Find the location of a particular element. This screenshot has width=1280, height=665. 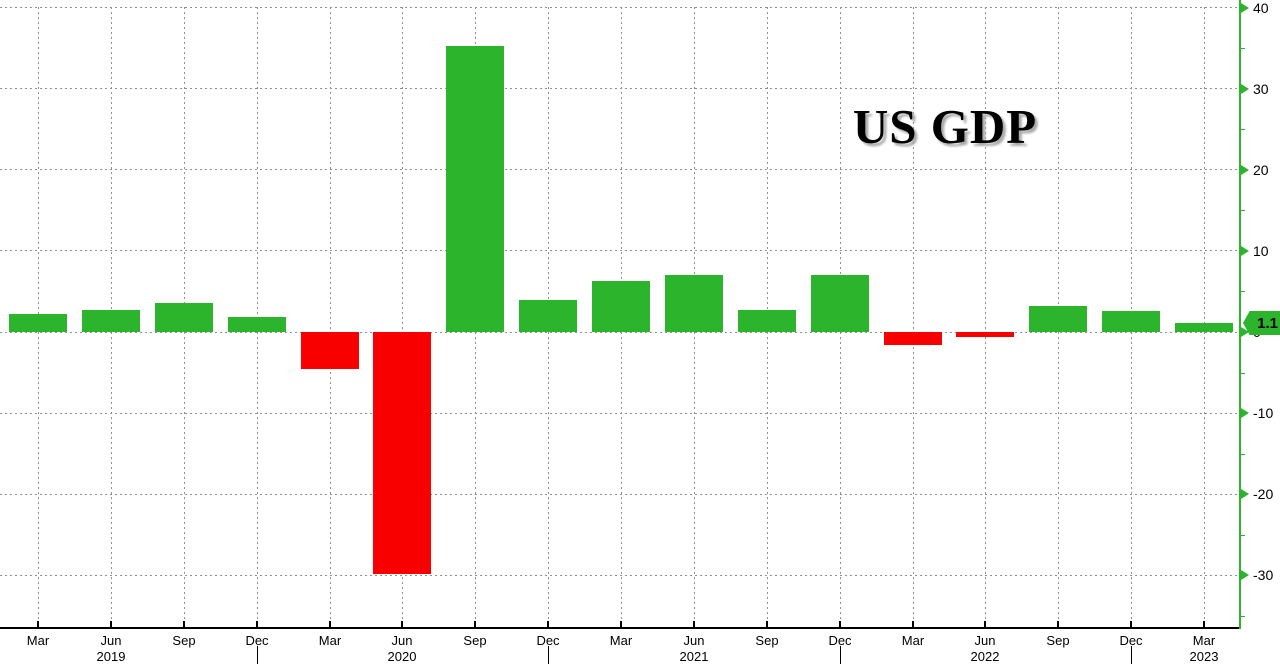

x-axis-year-label: 2023 is located at coordinates (1204, 656).